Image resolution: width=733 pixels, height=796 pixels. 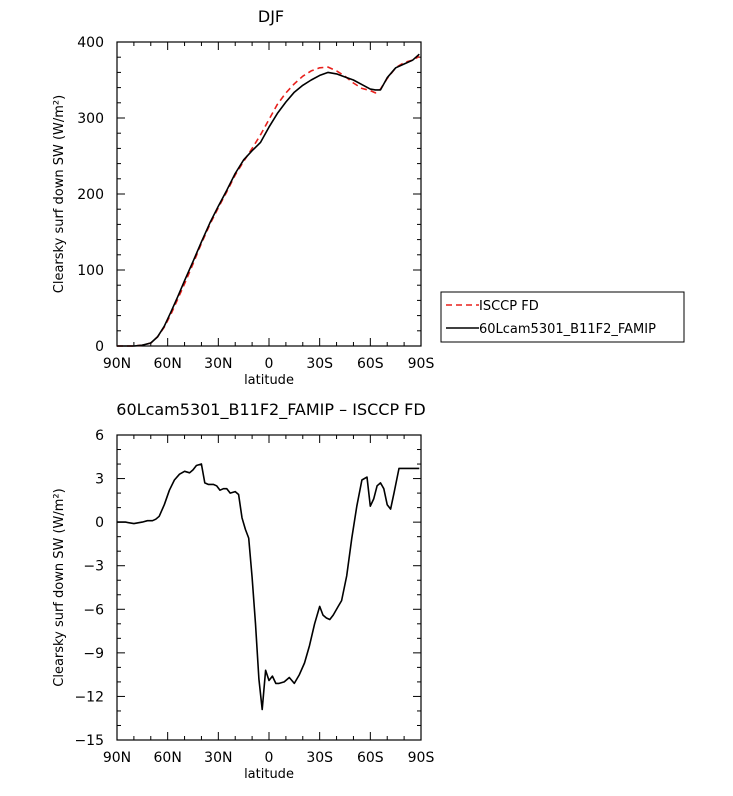 I want to click on y-tick-label: −6, so click(x=93, y=610).